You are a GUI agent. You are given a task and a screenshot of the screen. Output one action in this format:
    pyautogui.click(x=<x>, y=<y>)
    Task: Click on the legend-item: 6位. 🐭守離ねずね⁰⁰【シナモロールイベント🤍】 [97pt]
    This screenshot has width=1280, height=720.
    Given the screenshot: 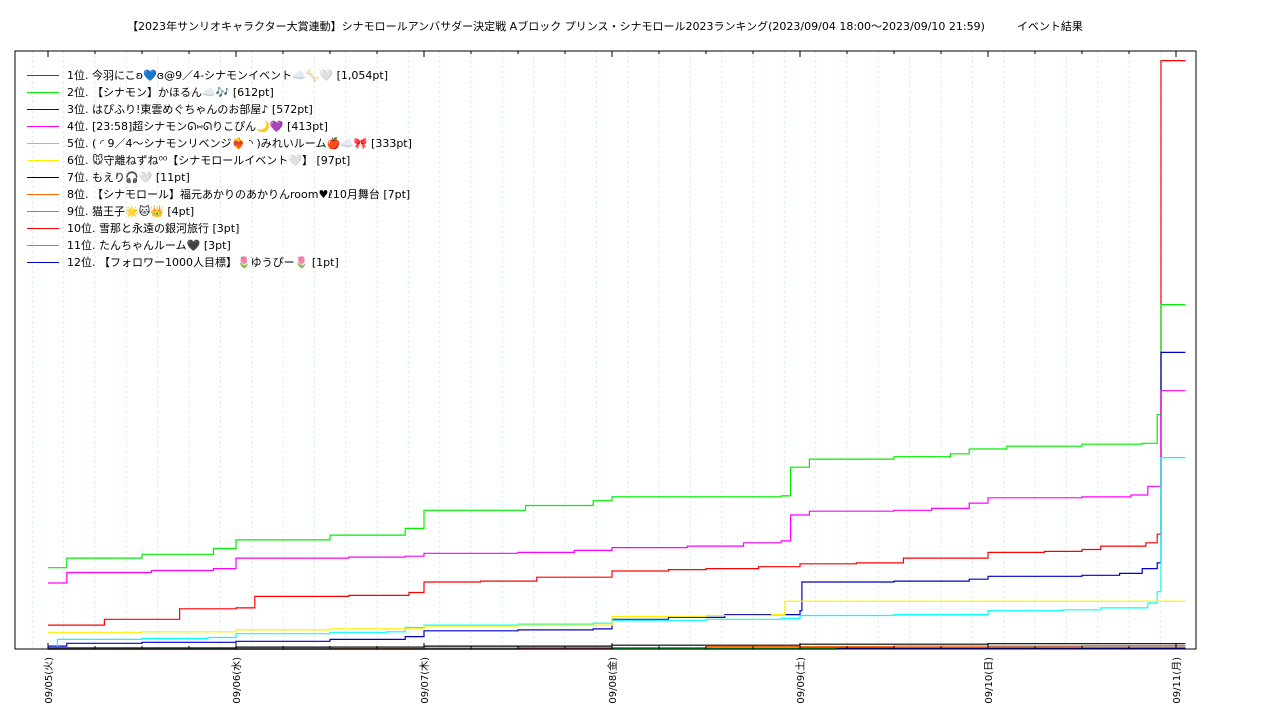 What is the action you would take?
    pyautogui.click(x=218, y=160)
    